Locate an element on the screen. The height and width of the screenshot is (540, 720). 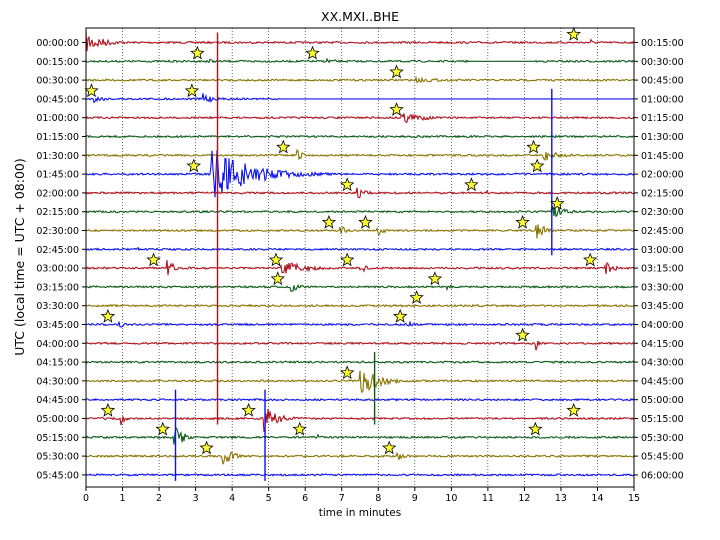
x-tick-label: 7 is located at coordinates (342, 498).